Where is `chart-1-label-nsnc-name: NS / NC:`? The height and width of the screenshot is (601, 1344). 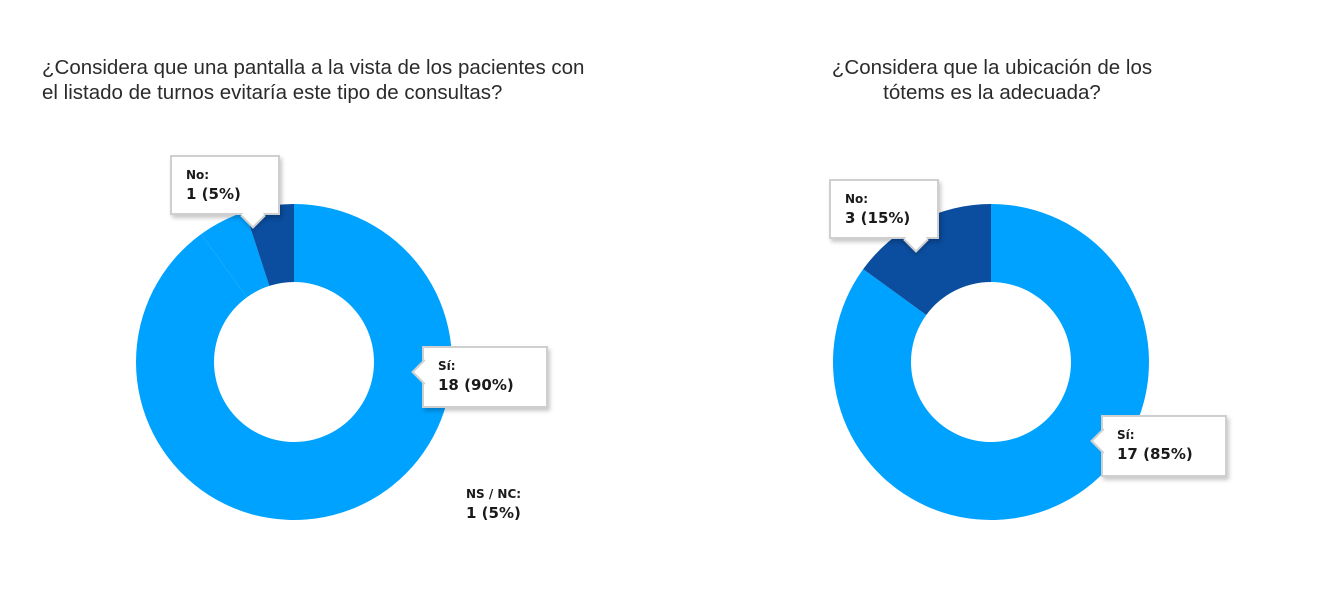
chart-1-label-nsnc-name: NS / NC: is located at coordinates (494, 494).